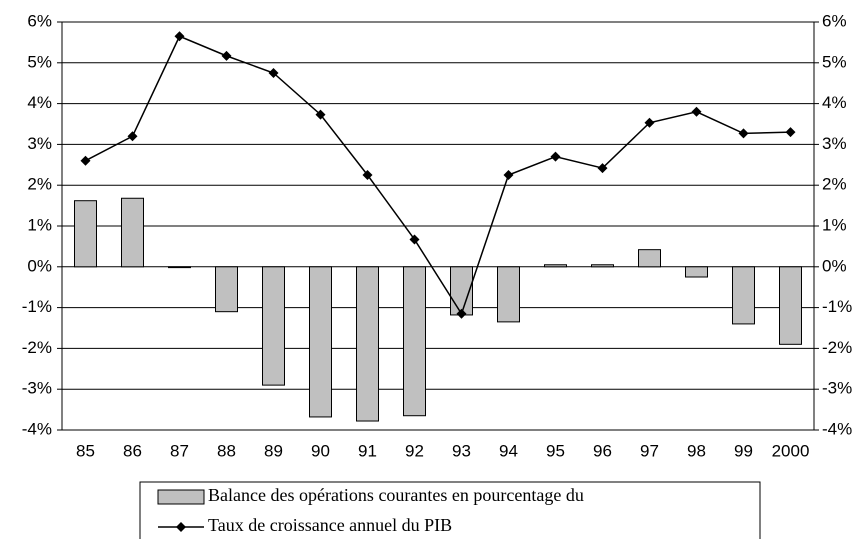 The image size is (864, 539). What do you see at coordinates (37, 306) in the screenshot?
I see `y-tick-label: -1%` at bounding box center [37, 306].